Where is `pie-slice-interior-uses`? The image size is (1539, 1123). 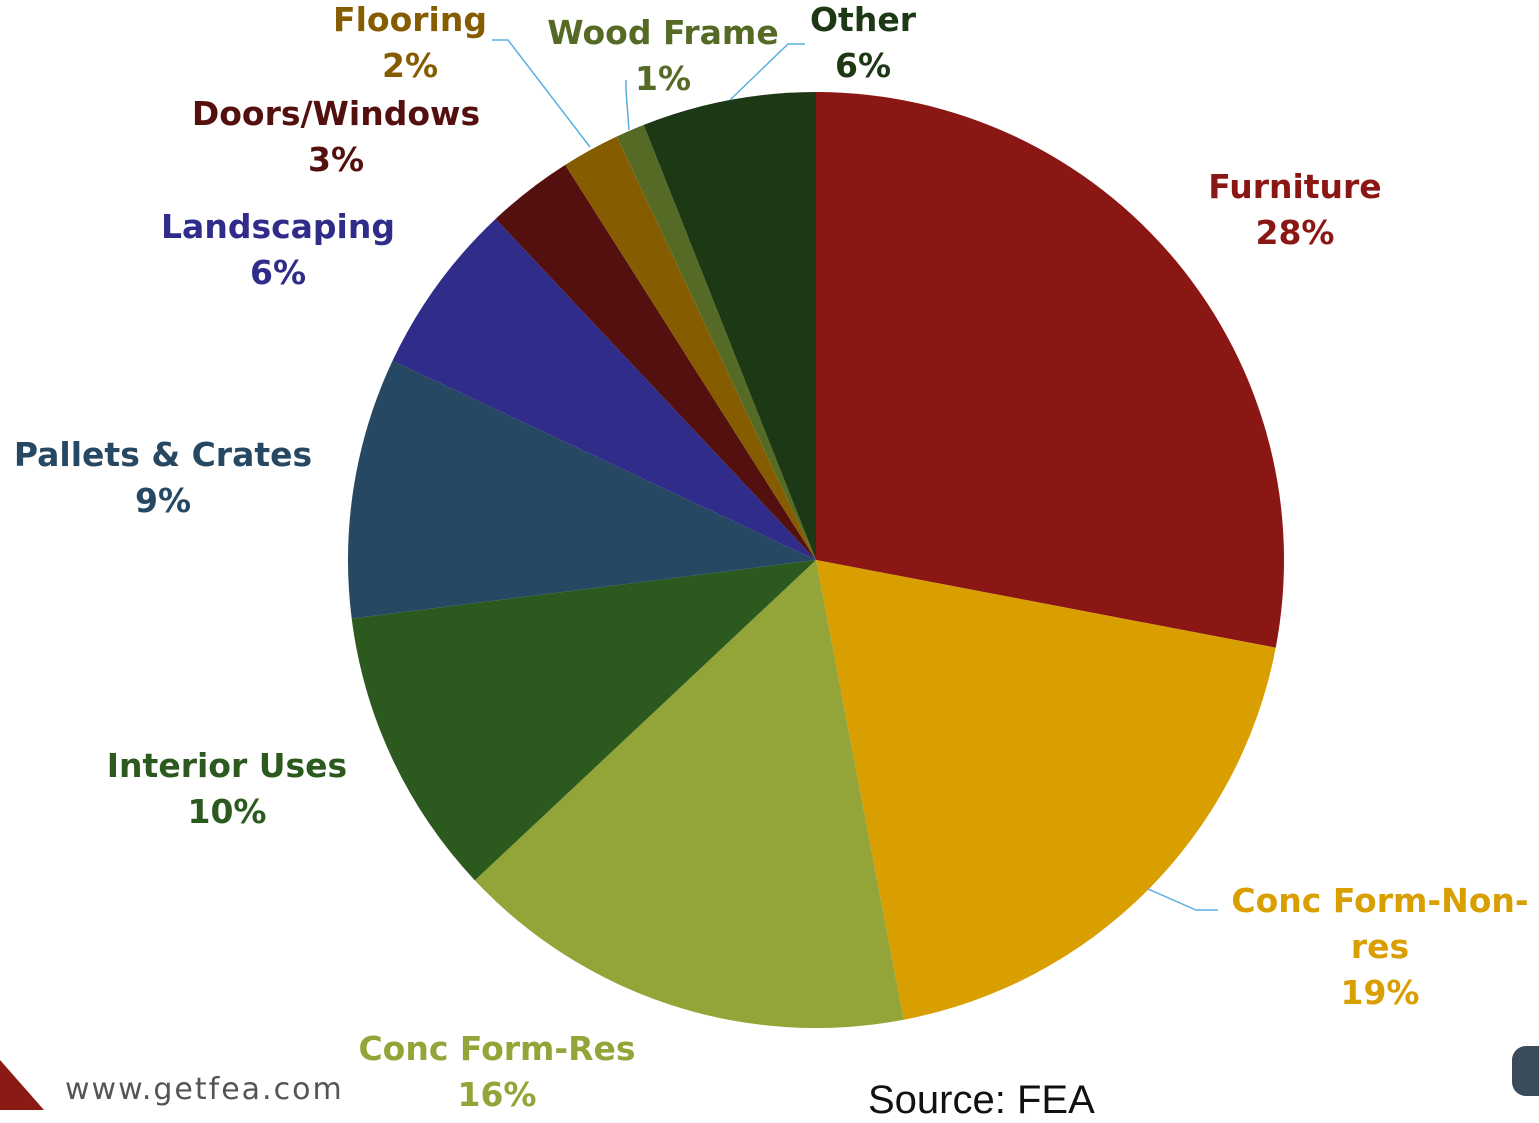
pie-slice-interior-uses is located at coordinates (583, 720).